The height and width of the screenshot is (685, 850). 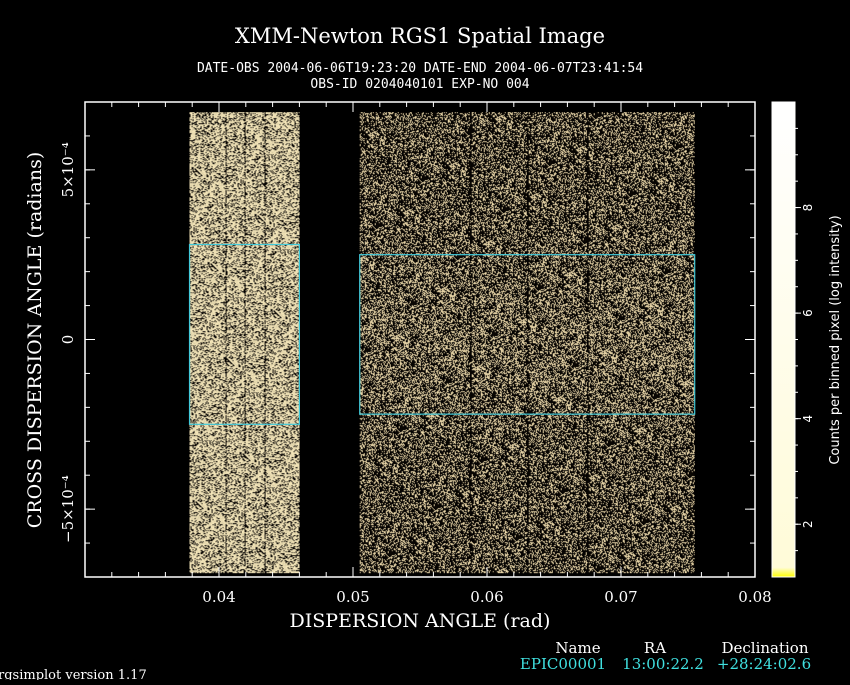 What do you see at coordinates (68, 340) in the screenshot?
I see `y-tick-label: 0` at bounding box center [68, 340].